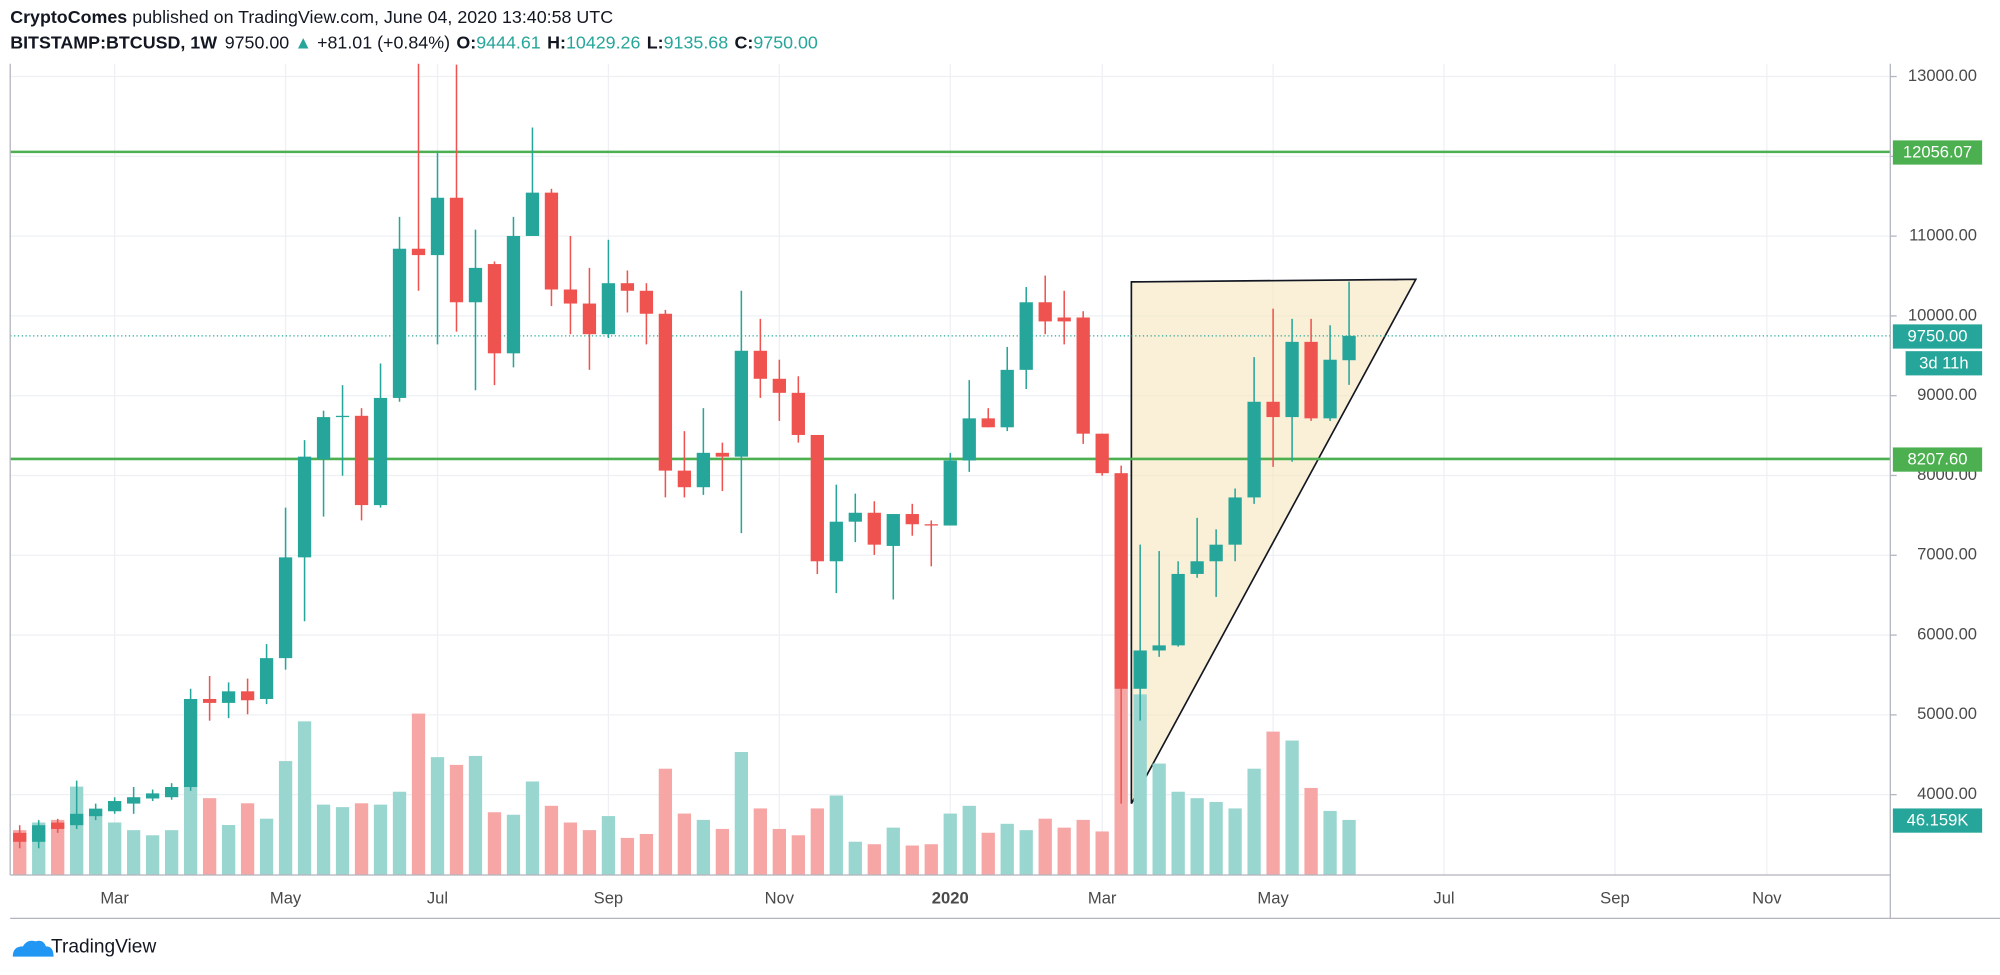 The image size is (2000, 975). I want to click on x-tick-label: Sep, so click(1615, 898).